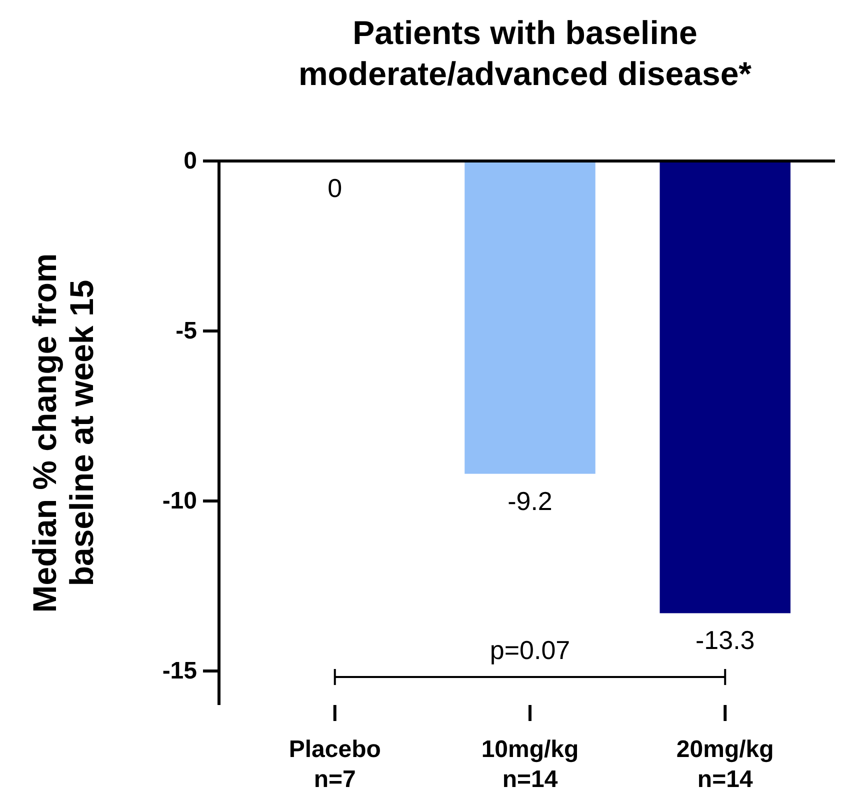 Image resolution: width=851 pixels, height=799 pixels. I want to click on x-tick-label: 20mg/kg n=14, so click(725, 764).